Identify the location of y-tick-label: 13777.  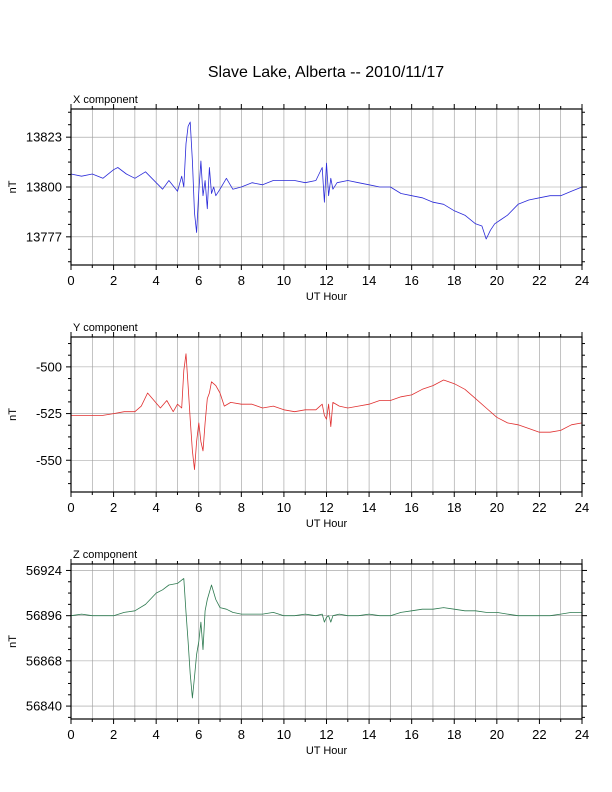
(44, 236).